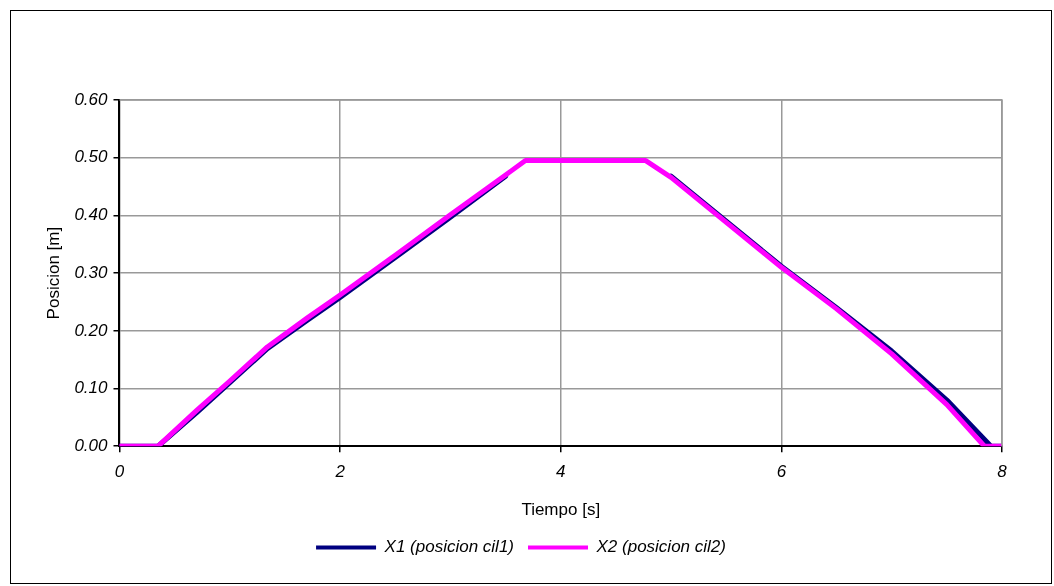 The height and width of the screenshot is (586, 1054). I want to click on x-tick-label: 2, so click(340, 472).